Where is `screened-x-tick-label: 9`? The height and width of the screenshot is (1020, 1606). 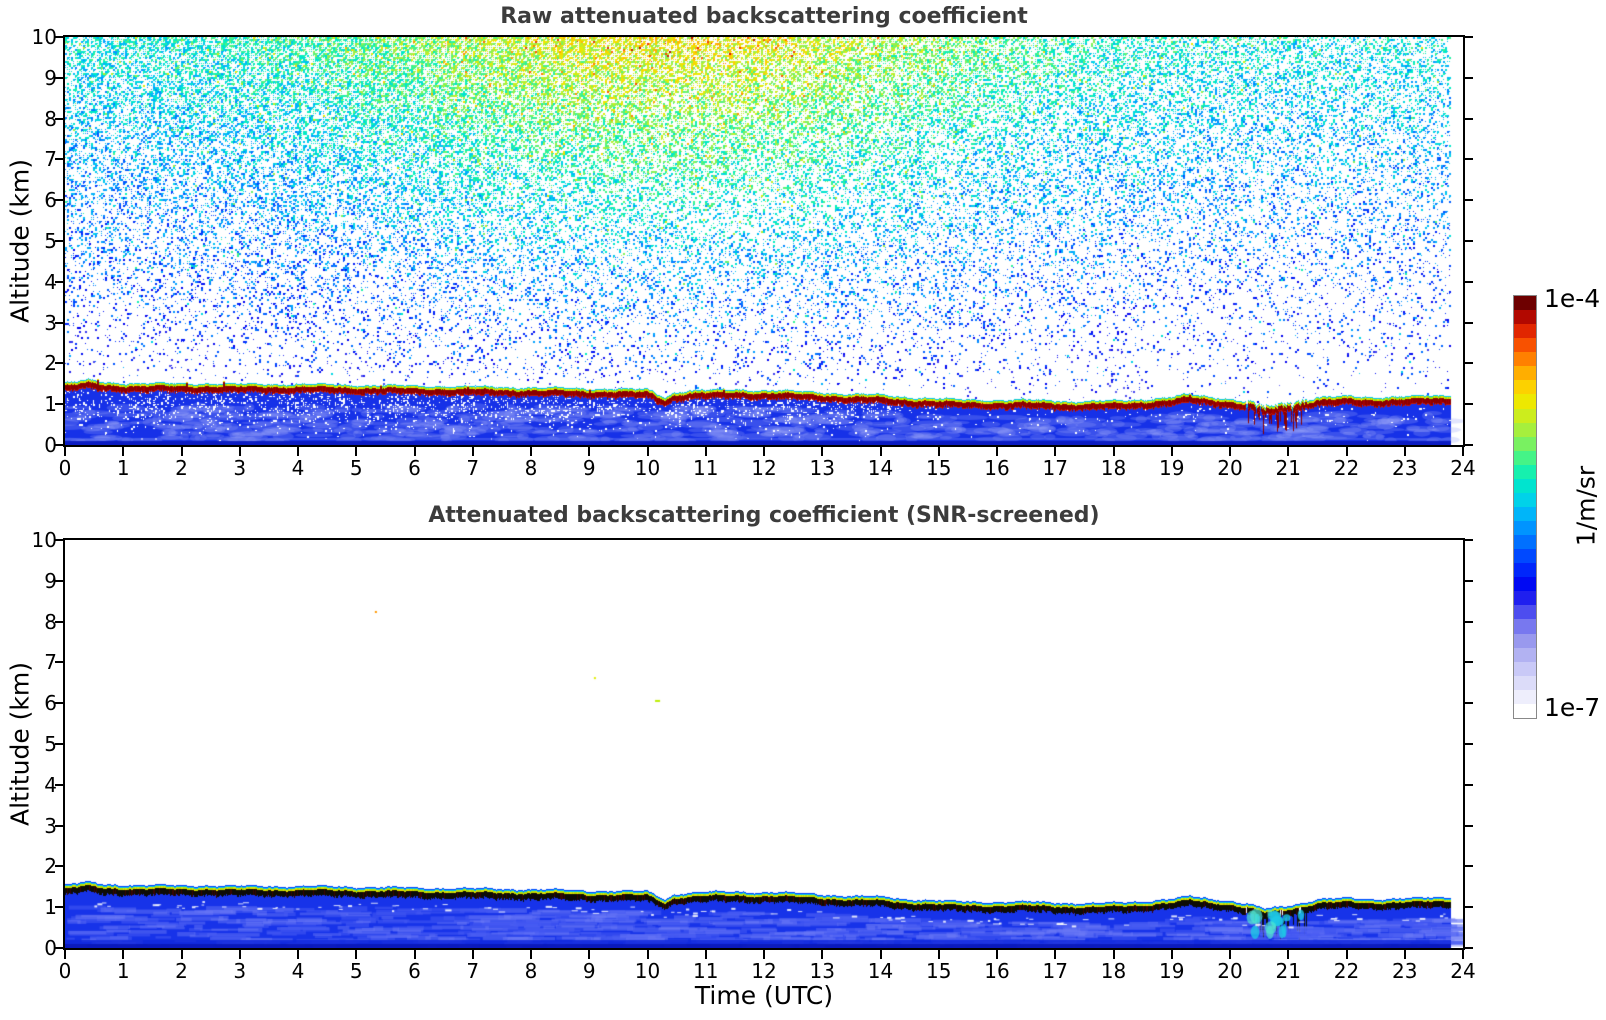
screened-x-tick-label: 9 is located at coordinates (589, 971).